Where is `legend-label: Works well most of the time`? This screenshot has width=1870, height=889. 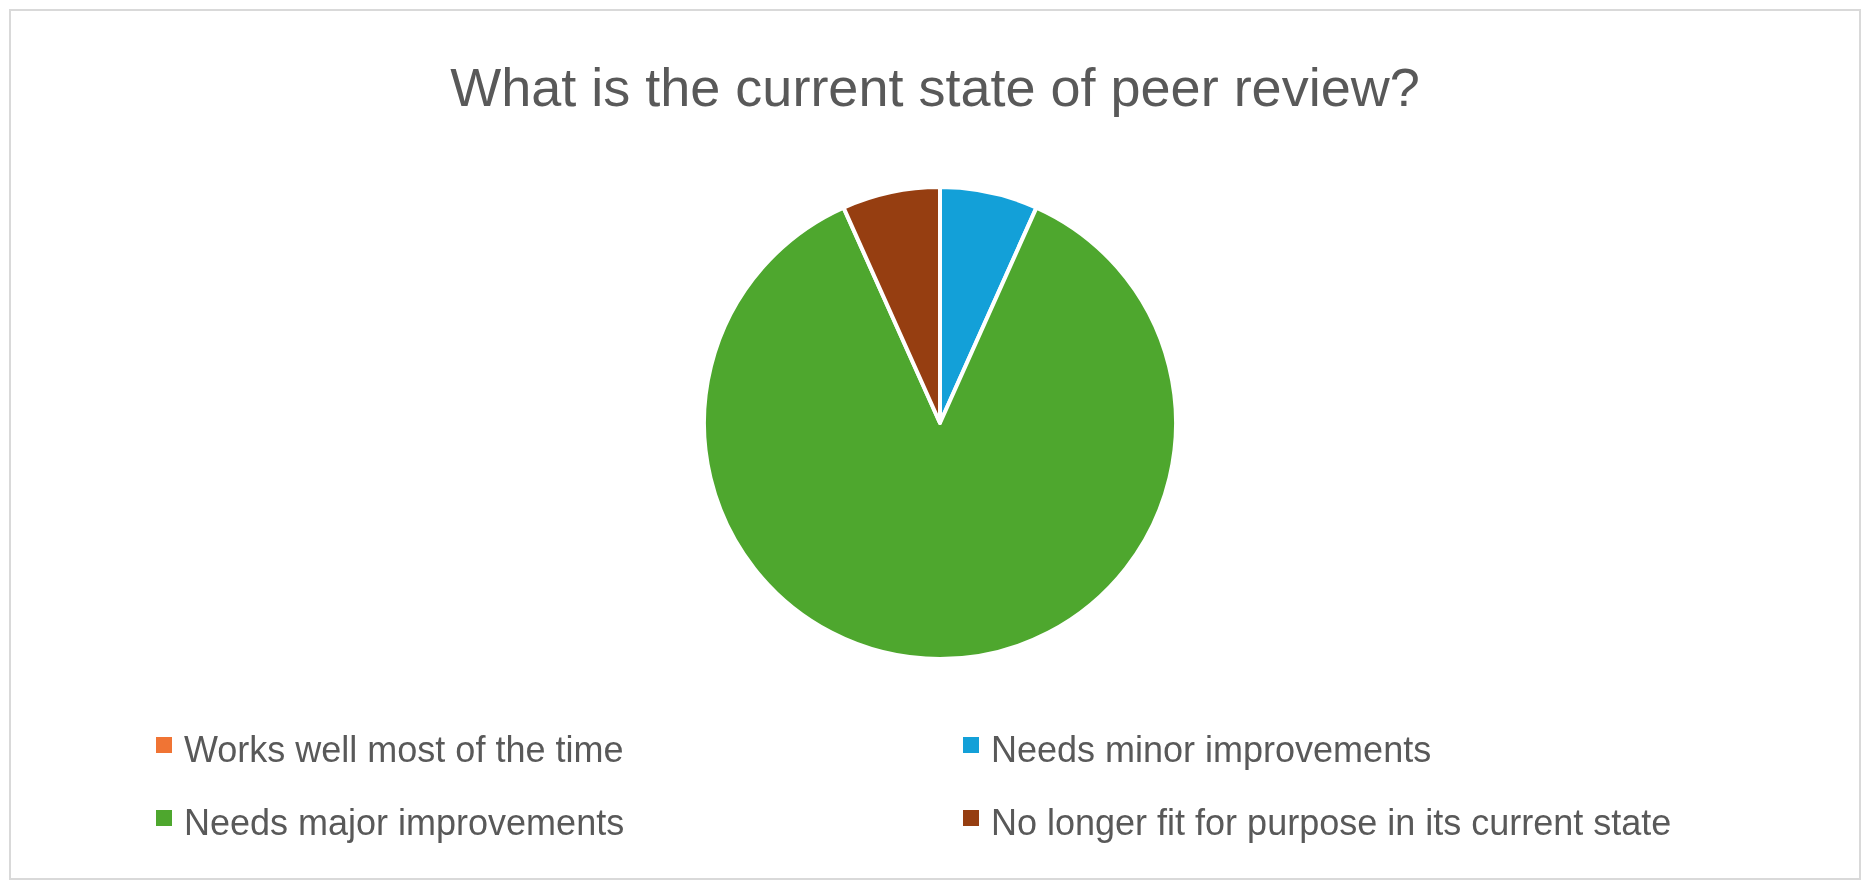 legend-label: Works well most of the time is located at coordinates (404, 749).